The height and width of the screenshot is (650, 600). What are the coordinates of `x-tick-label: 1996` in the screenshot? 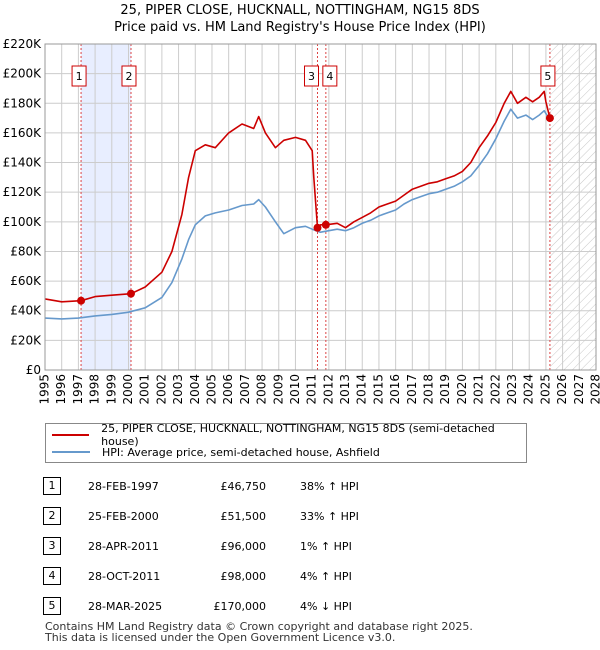 It's located at (61, 389).